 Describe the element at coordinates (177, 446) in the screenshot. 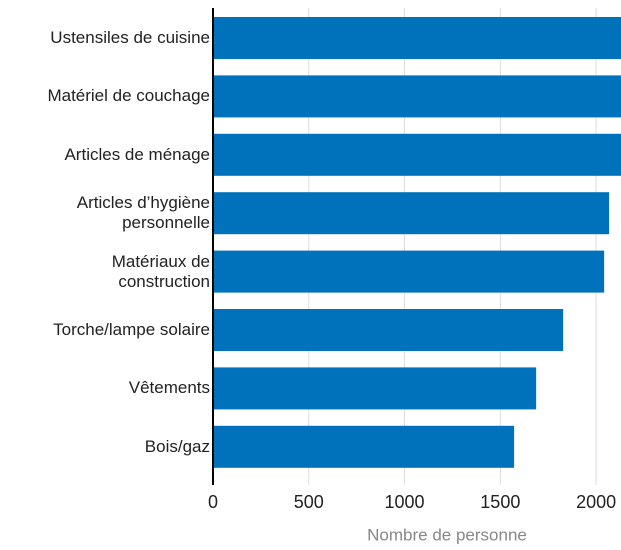

I see `y-tick-label: Bois/gaz` at that location.